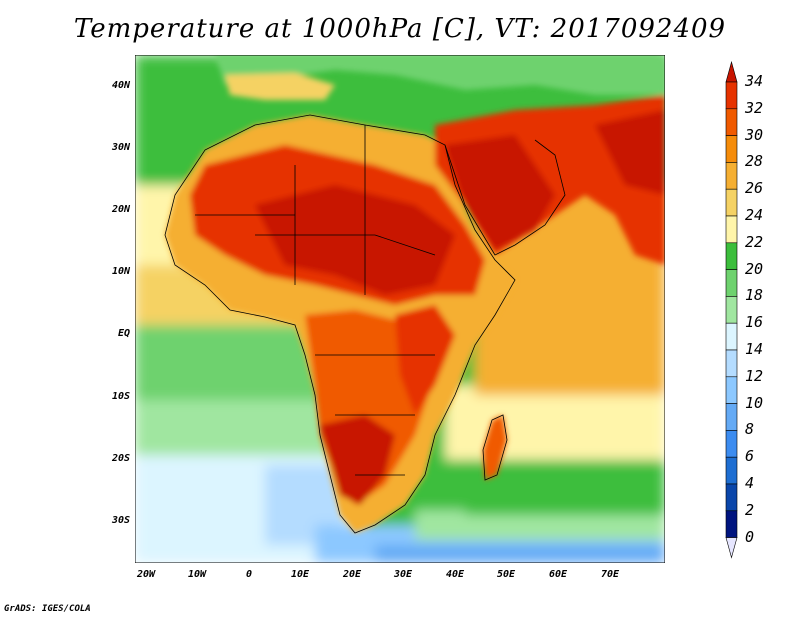  Describe the element at coordinates (120, 85) in the screenshot. I see `lat-label: 40N` at that location.